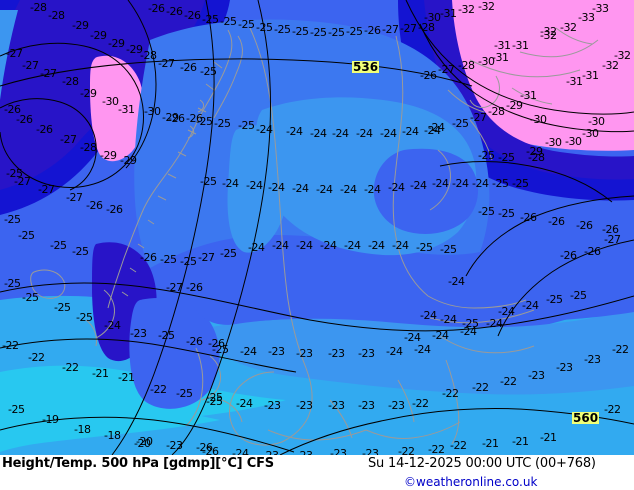 Image resolution: width=634 pixels, height=490 pixels. What do you see at coordinates (586, 418) in the screenshot?
I see `geopotential-height-label: 560` at bounding box center [586, 418].